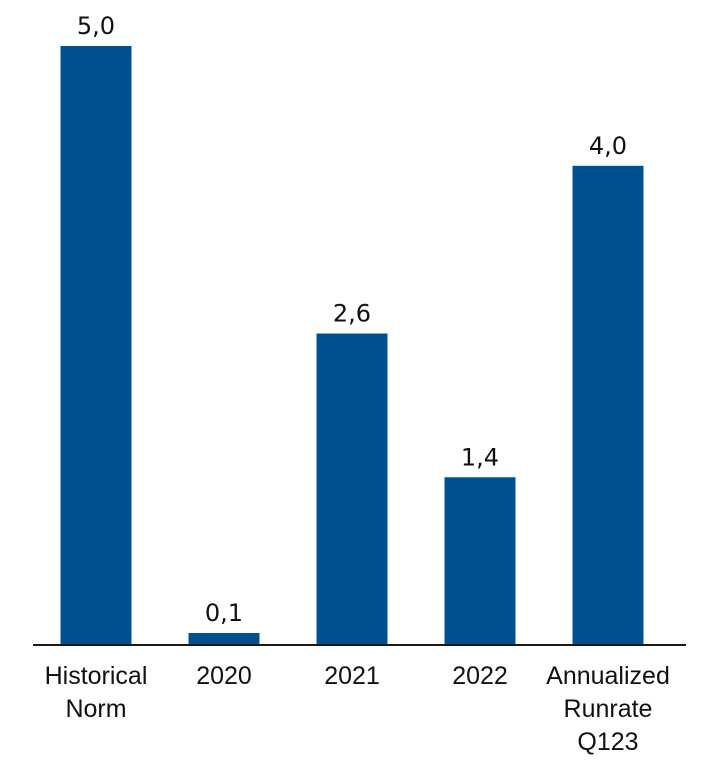 Image resolution: width=712 pixels, height=763 pixels. What do you see at coordinates (608, 146) in the screenshot?
I see `bar-value-label-4: 4,0` at bounding box center [608, 146].